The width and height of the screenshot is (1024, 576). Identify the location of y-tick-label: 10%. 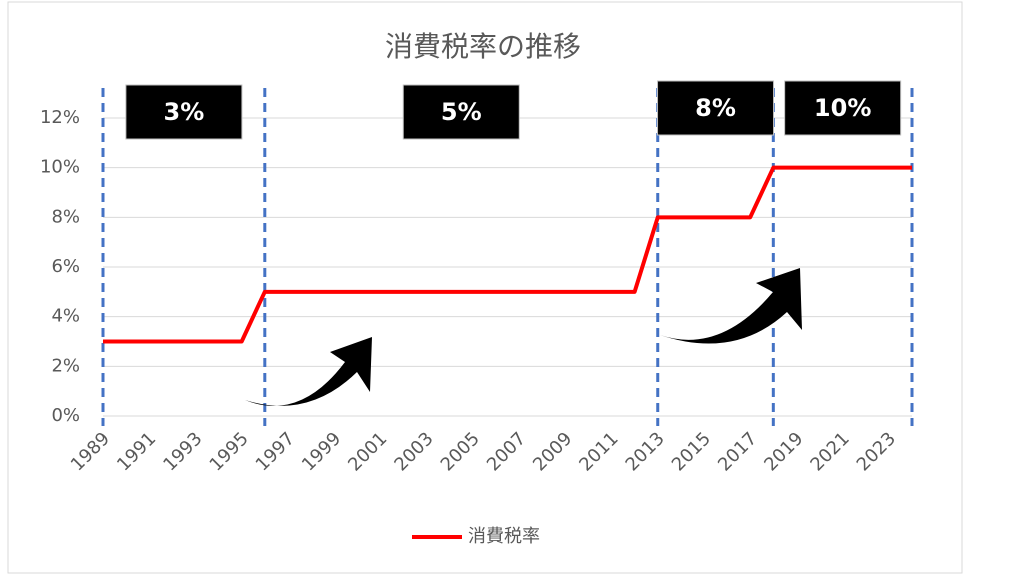
(60, 167).